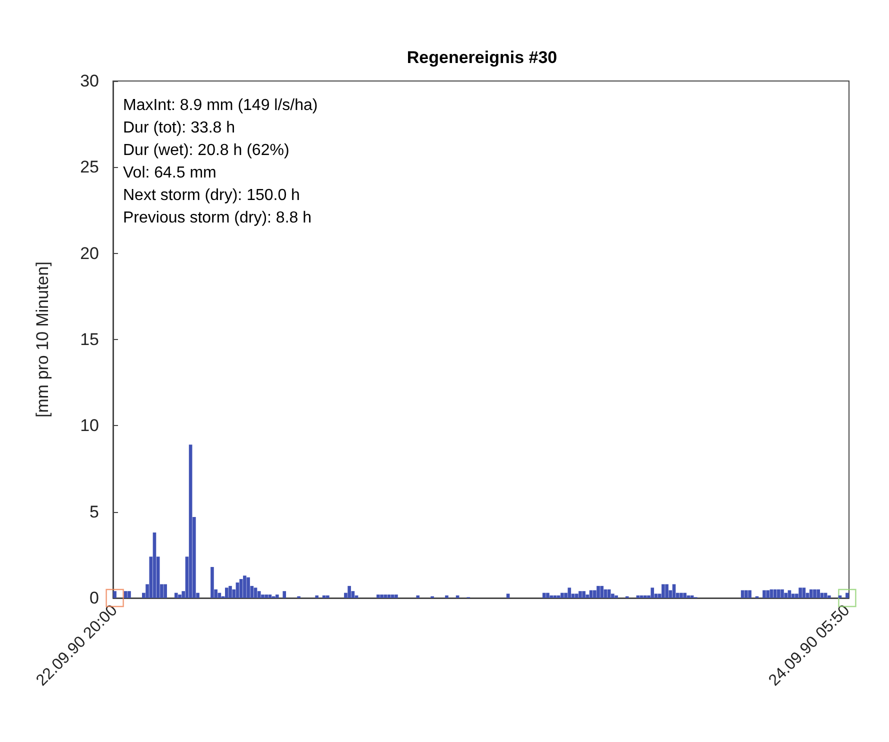 The width and height of the screenshot is (889, 742). I want to click on y-tick-label: 0, so click(94, 598).